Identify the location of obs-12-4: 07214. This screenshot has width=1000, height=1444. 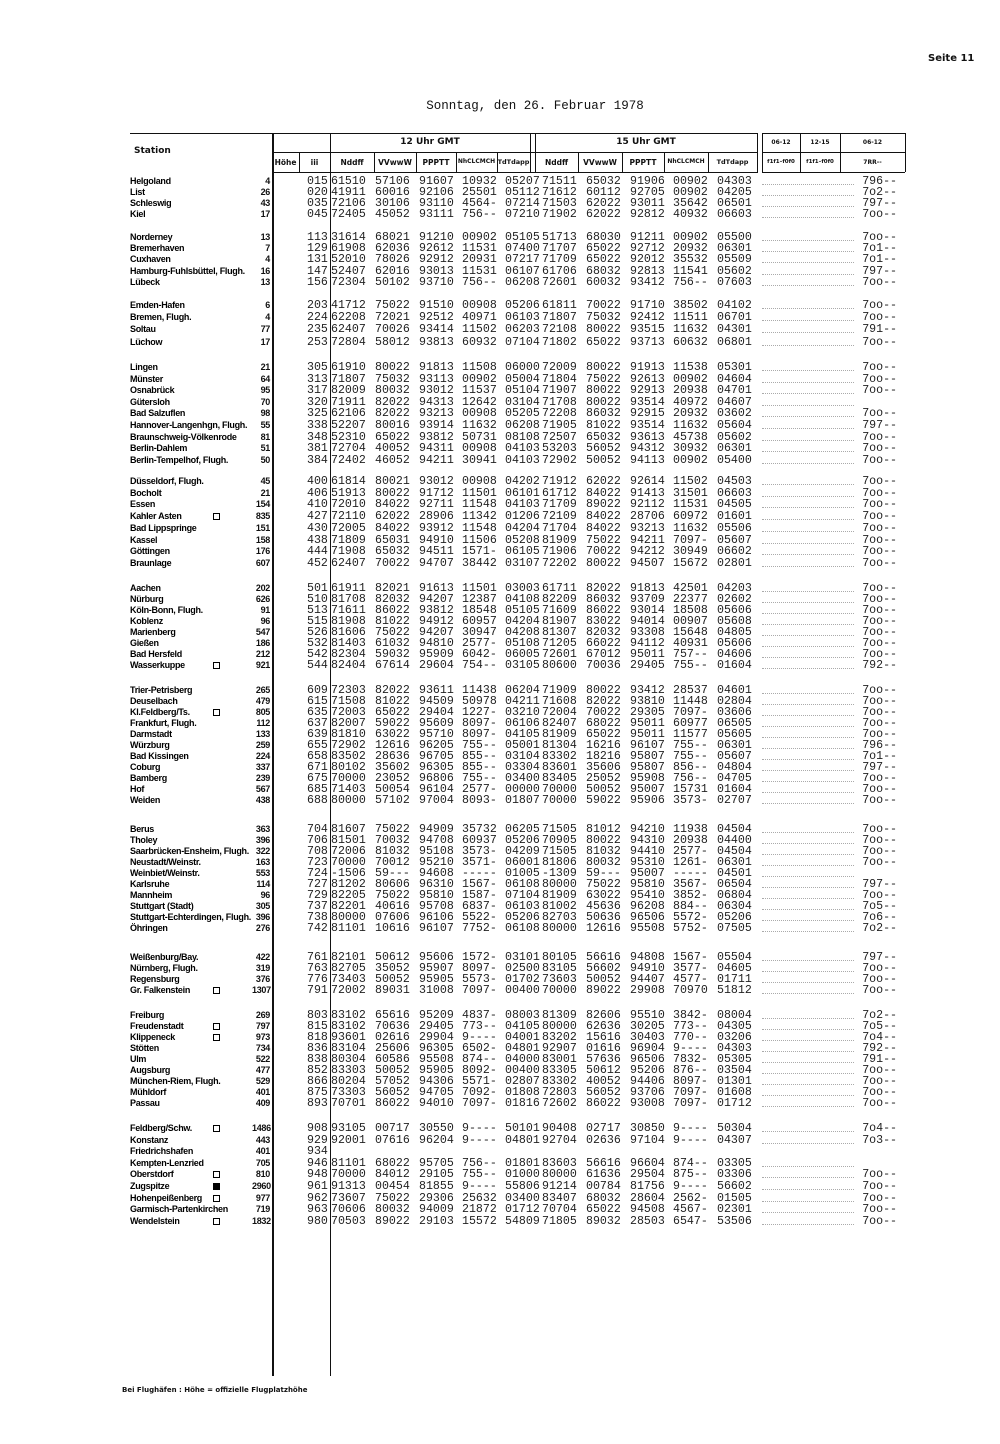
(522, 203).